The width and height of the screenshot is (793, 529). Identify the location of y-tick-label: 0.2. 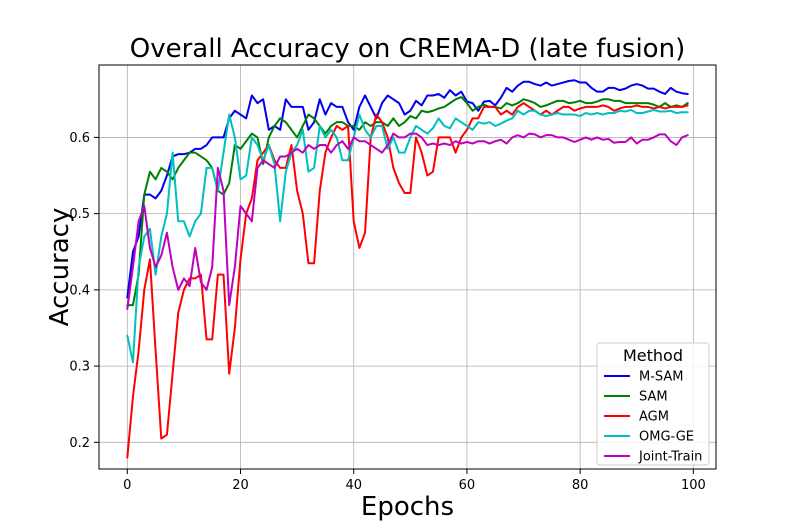
(79, 443).